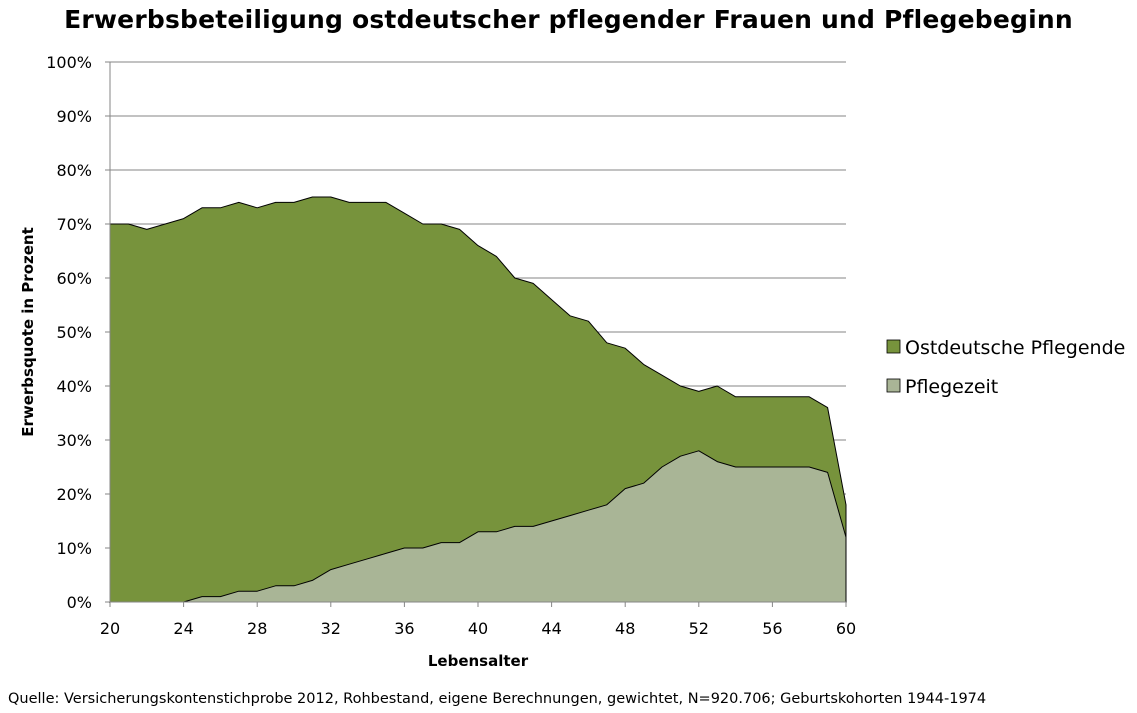 This screenshot has height=713, width=1137. I want to click on x-tick-label: 28, so click(257, 628).